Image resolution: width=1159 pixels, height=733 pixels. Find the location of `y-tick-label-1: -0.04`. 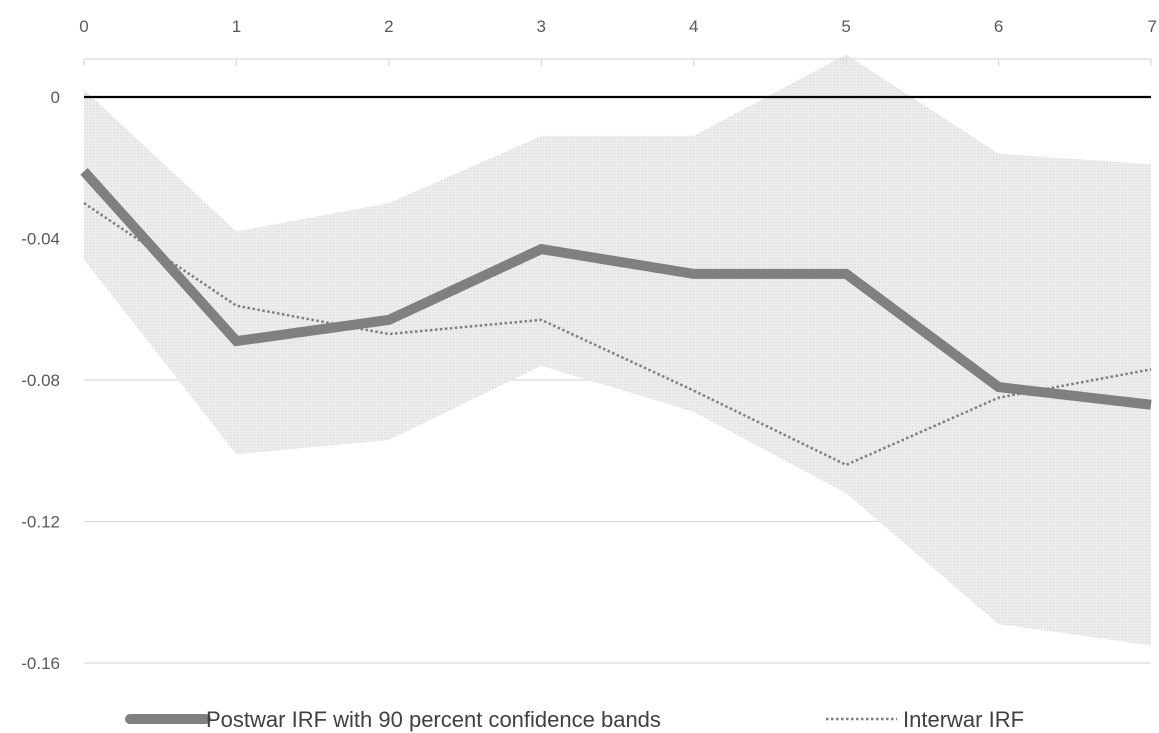

y-tick-label-1: -0.04 is located at coordinates (40, 239).